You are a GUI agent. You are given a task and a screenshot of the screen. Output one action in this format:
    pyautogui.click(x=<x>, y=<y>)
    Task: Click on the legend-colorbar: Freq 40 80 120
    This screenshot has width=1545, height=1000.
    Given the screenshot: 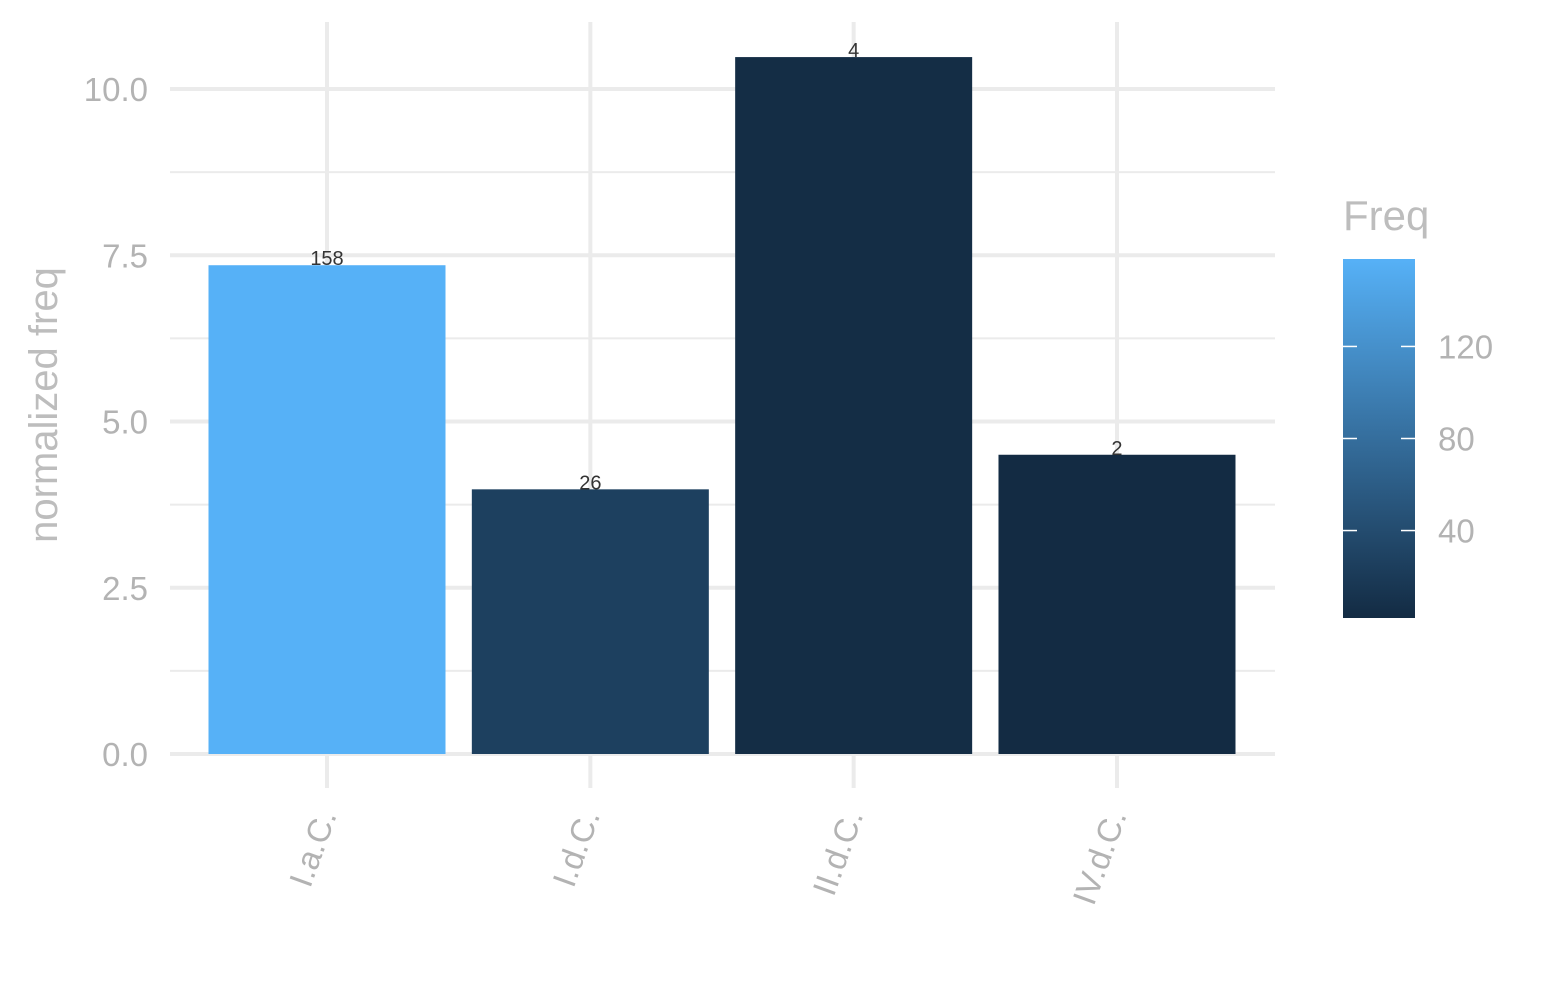 What is the action you would take?
    pyautogui.click(x=1418, y=405)
    